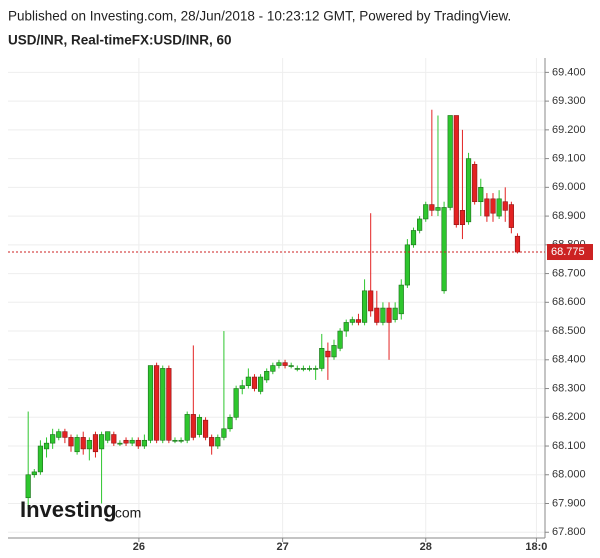  I want to click on y-tick-label: 68.100, so click(569, 446).